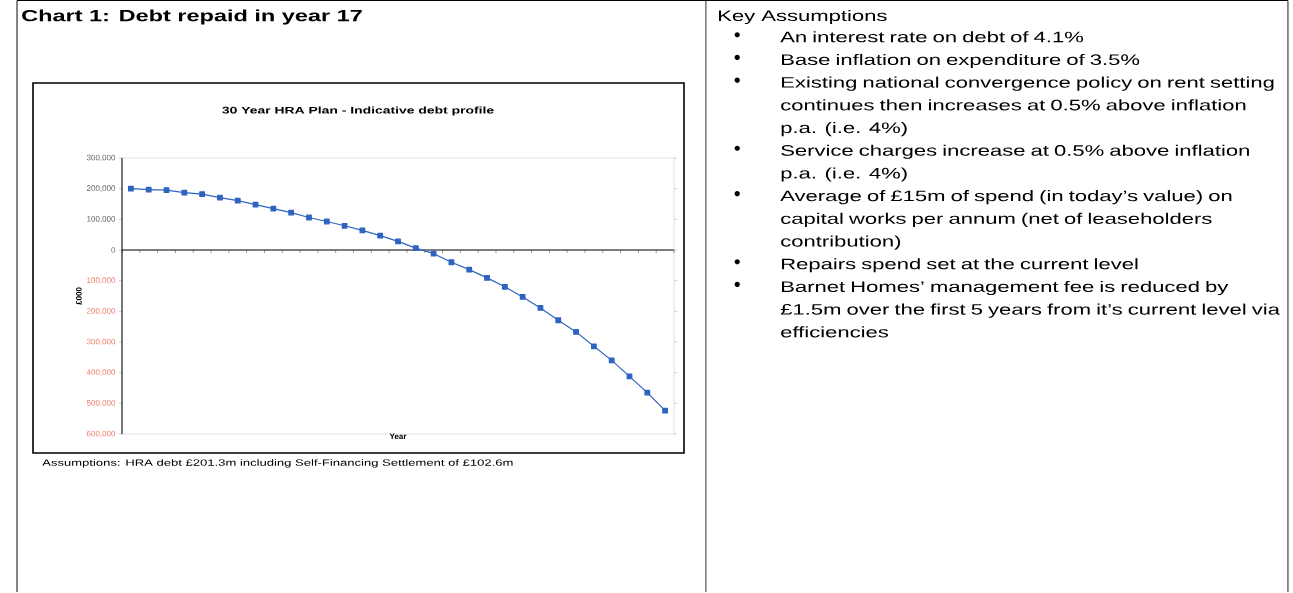  What do you see at coordinates (358, 111) in the screenshot?
I see `chart-subtitle: 30 Year HRA Plan - Indicative debt profile` at bounding box center [358, 111].